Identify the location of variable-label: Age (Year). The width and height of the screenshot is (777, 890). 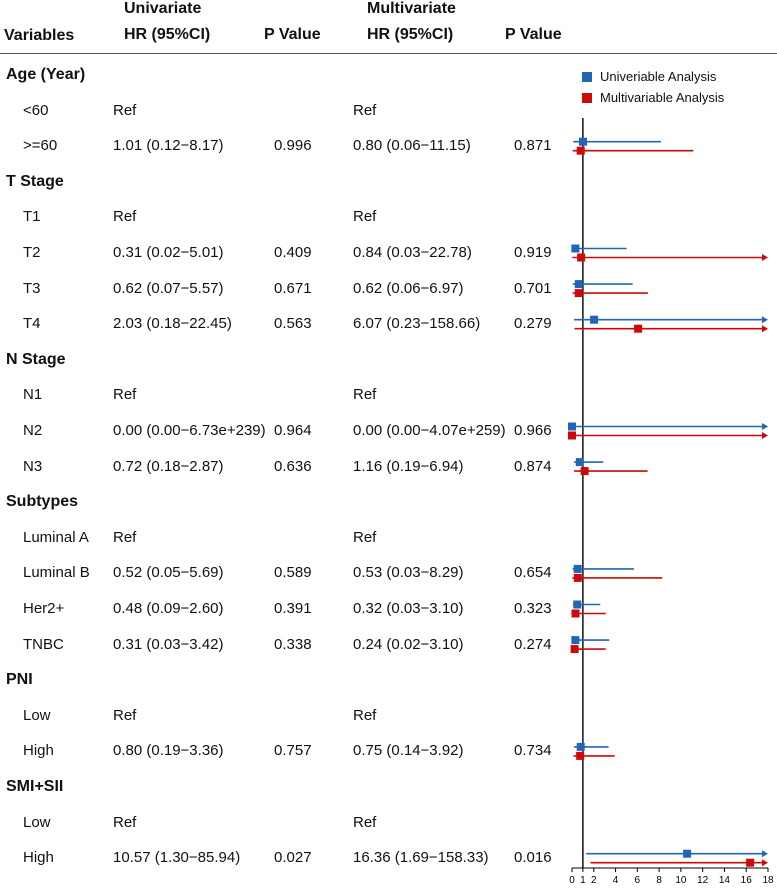
(46, 74).